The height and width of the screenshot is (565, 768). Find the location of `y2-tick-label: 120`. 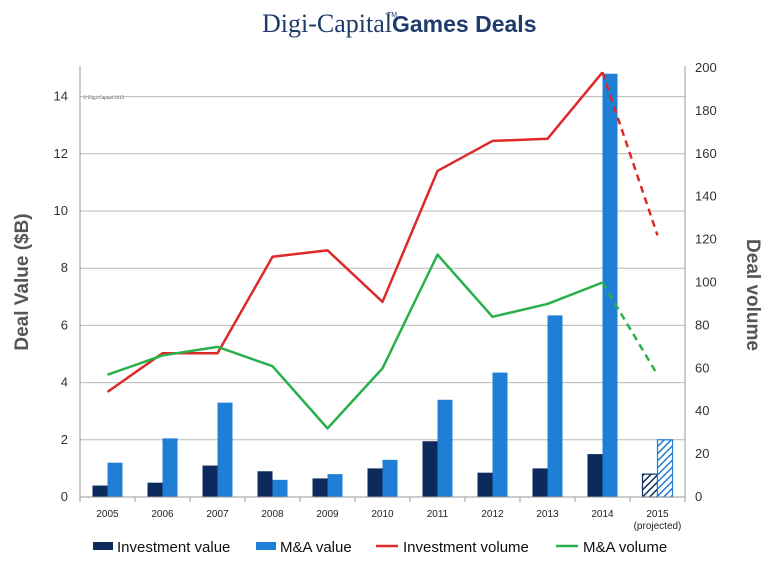

y2-tick-label: 120 is located at coordinates (706, 239).